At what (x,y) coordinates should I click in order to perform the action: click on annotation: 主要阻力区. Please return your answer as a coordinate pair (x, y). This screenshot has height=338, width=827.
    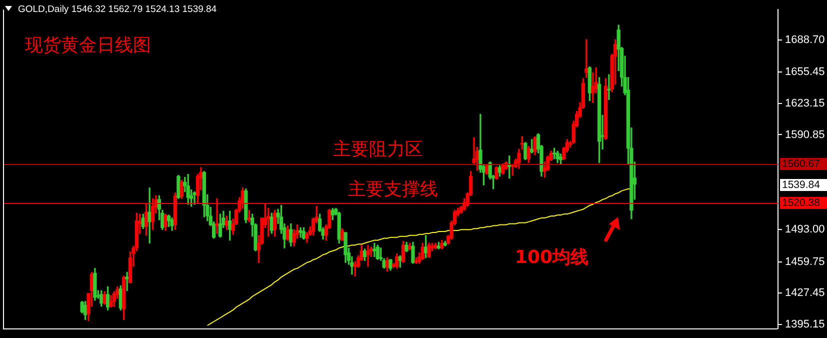
    Looking at the image, I should click on (378, 149).